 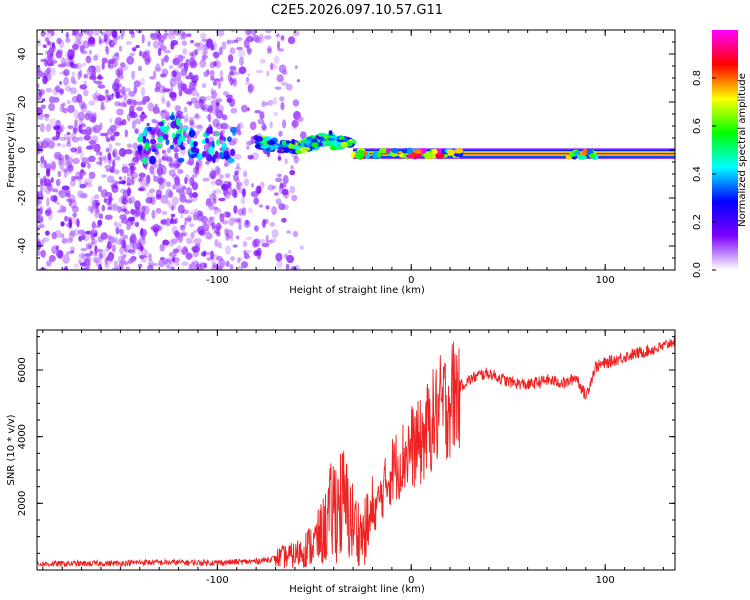 What do you see at coordinates (577, 152) in the screenshot?
I see `disturbance-blob` at bounding box center [577, 152].